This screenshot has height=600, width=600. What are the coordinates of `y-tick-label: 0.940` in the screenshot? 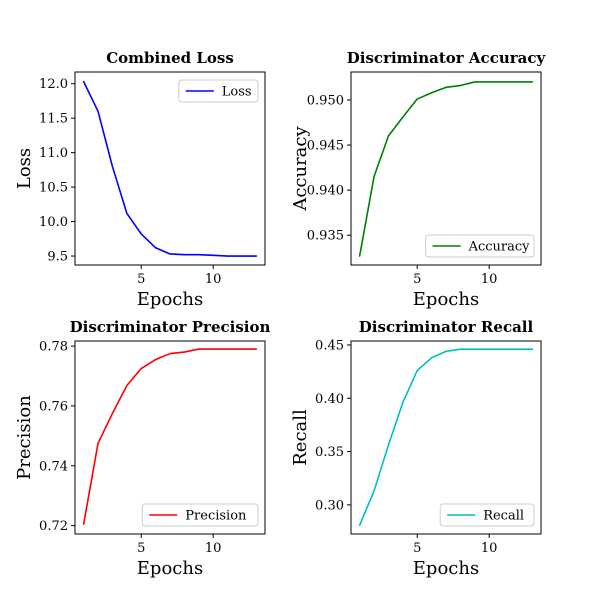 It's located at (325, 191).